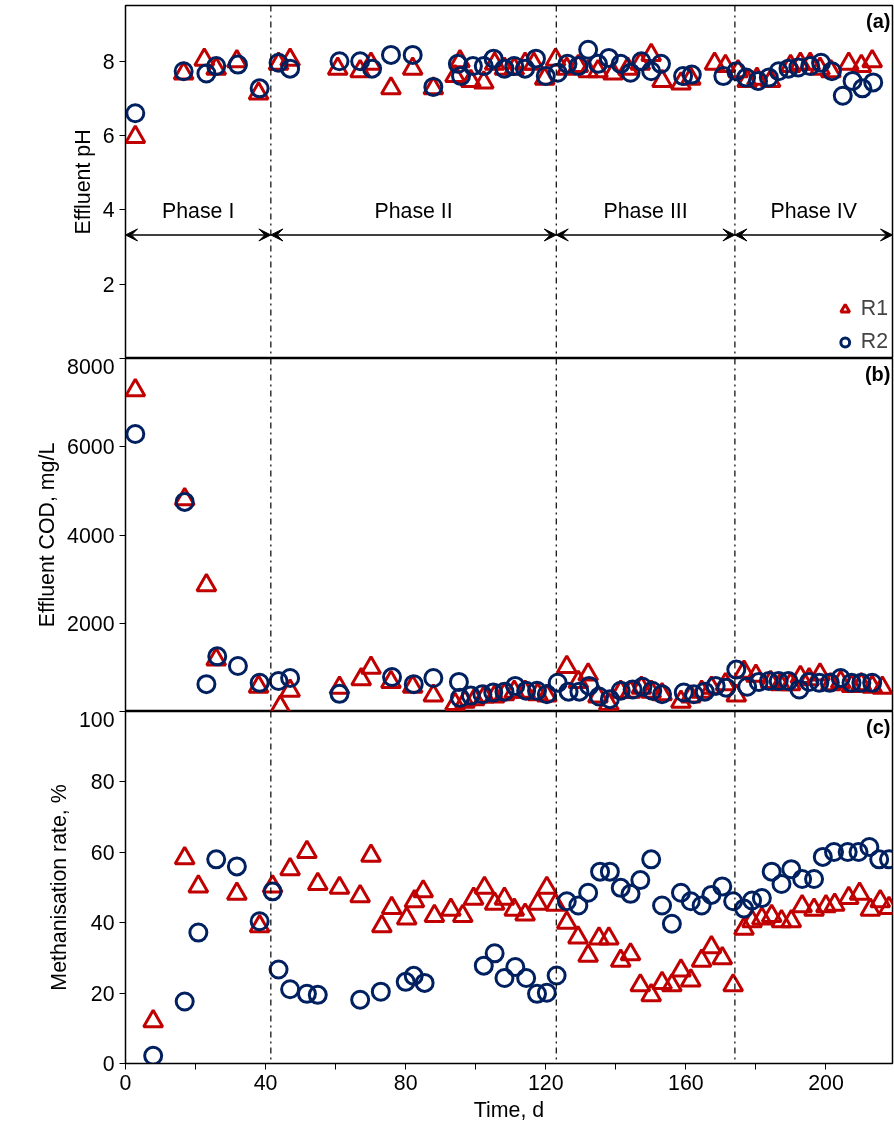 The image size is (894, 1147). I want to click on y-tick-label: 8, so click(108, 61).